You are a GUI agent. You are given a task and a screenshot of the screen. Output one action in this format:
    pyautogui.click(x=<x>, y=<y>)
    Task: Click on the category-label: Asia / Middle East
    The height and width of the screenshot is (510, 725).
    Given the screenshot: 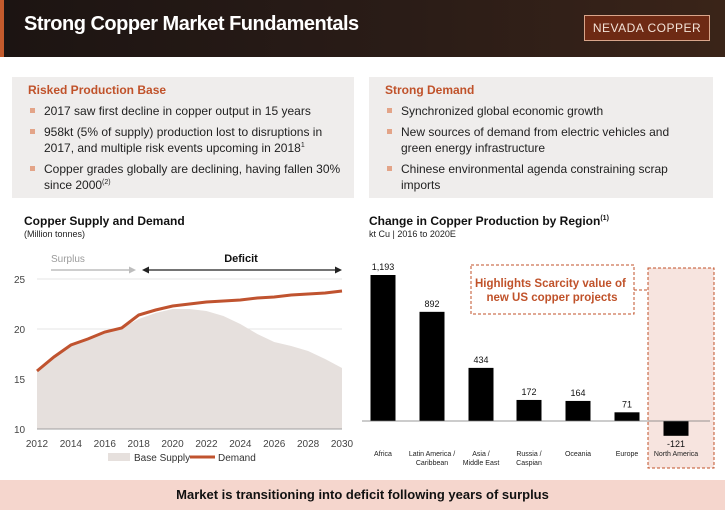 What is the action you would take?
    pyautogui.click(x=481, y=459)
    